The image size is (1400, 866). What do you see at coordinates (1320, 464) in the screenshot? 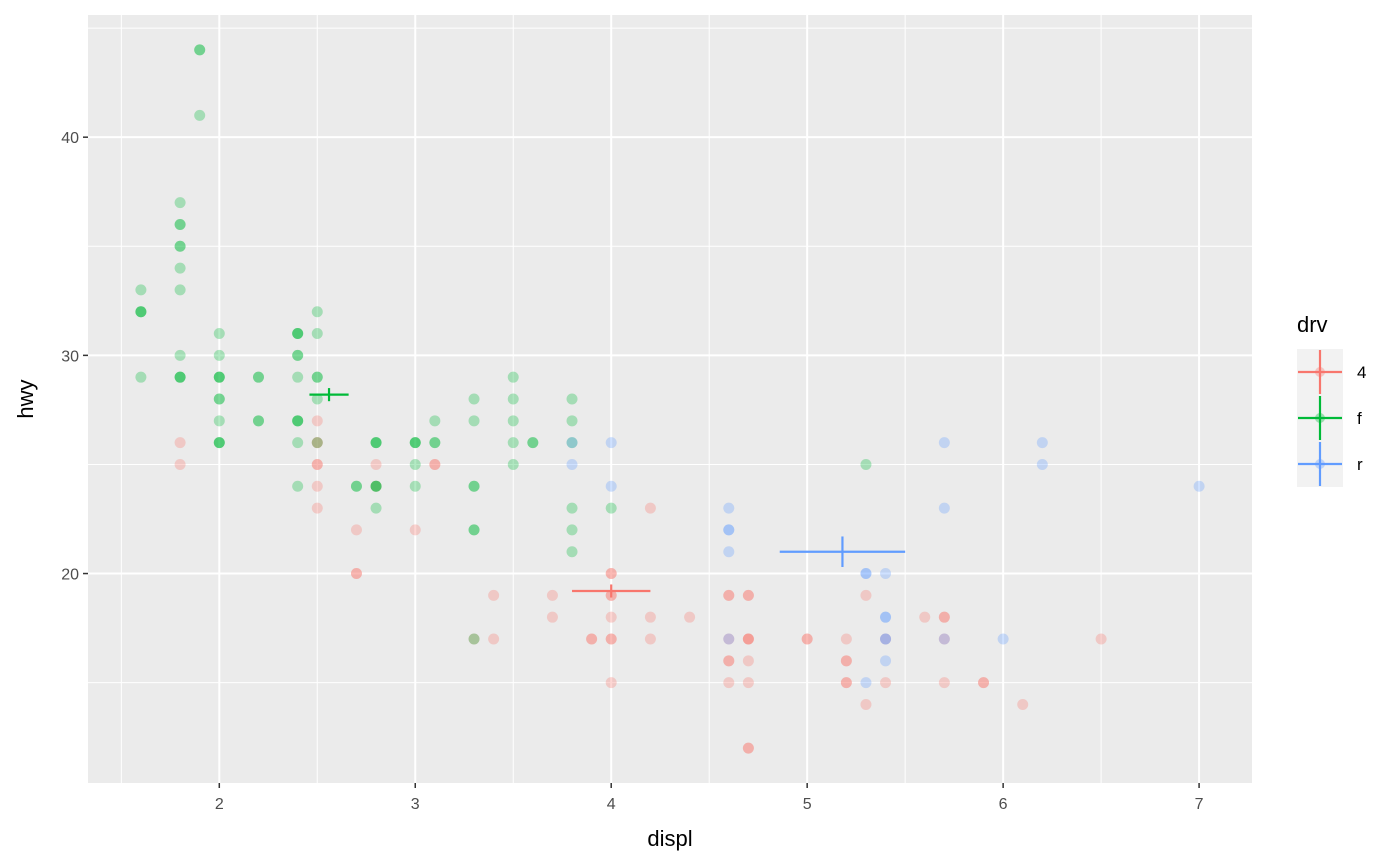
I see `legend-key-point-r` at bounding box center [1320, 464].